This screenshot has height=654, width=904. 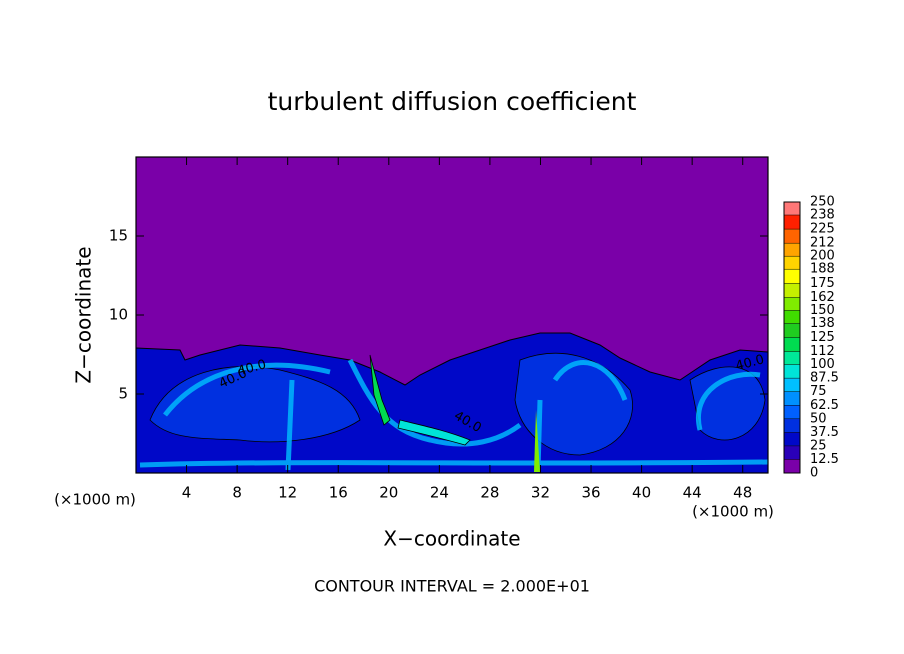 I want to click on colorbar-label: 212, so click(x=822, y=243).